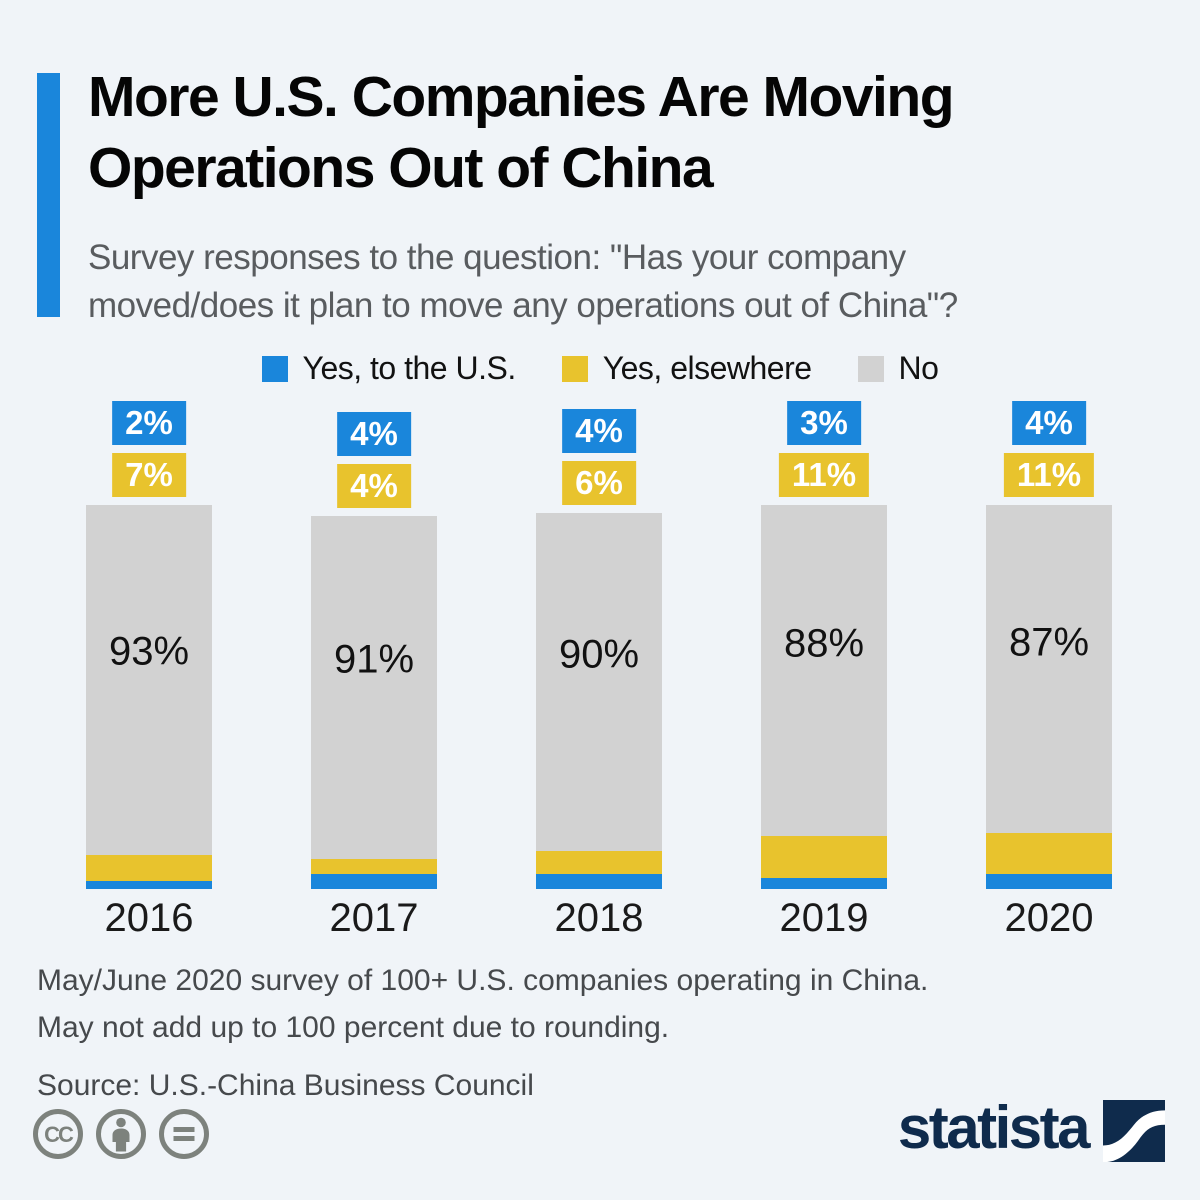  What do you see at coordinates (824, 475) in the screenshot?
I see `bar-2019-yes-elsewhere-label-chip: 11%` at bounding box center [824, 475].